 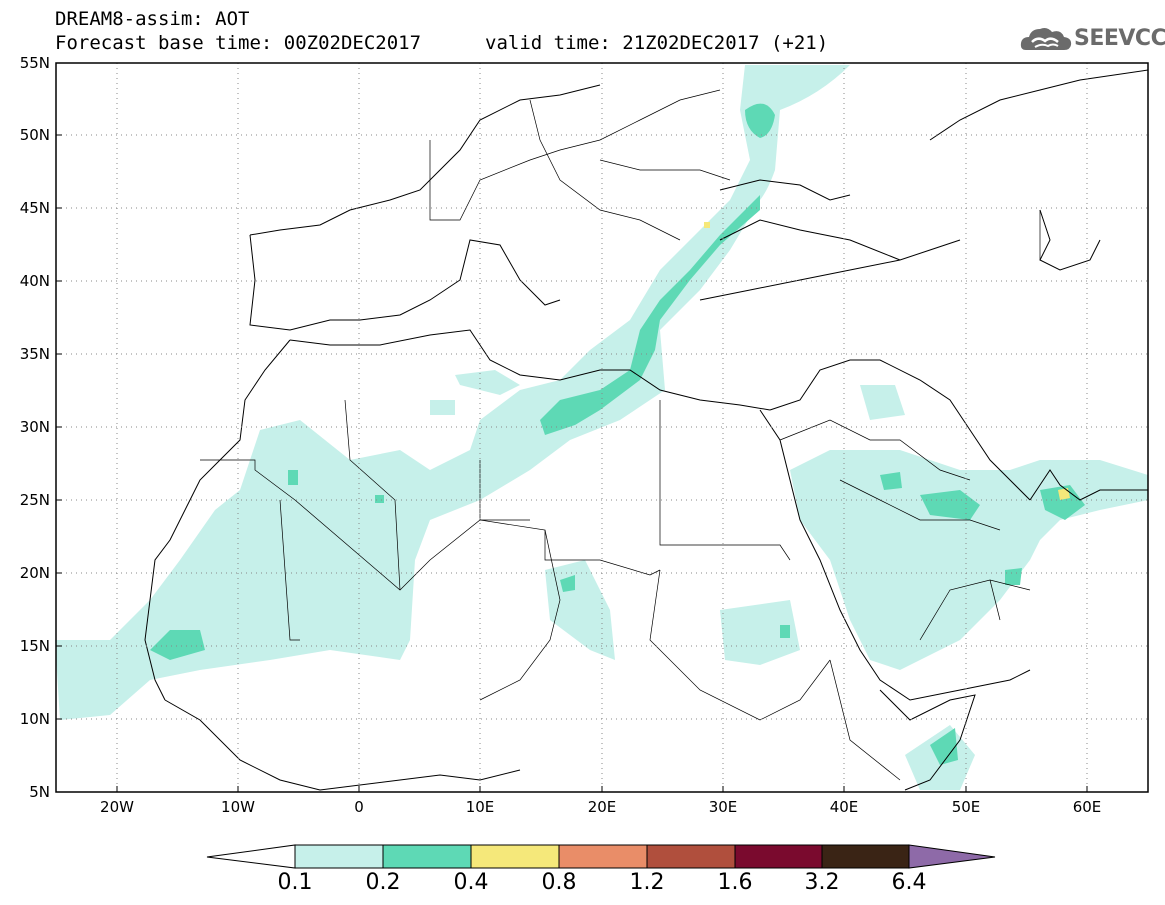 What do you see at coordinates (1087, 807) in the screenshot?
I see `lon-label: 60E` at bounding box center [1087, 807].